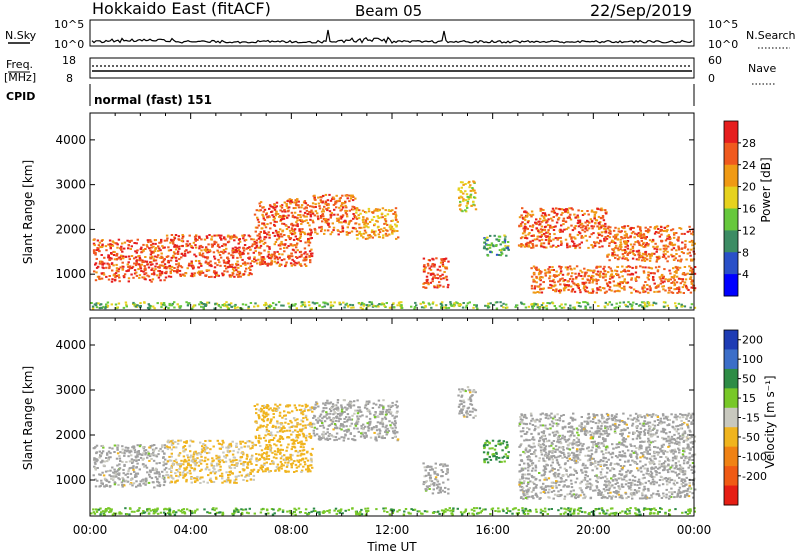 This screenshot has width=800, height=554. I want to click on nsky-tick-bottom: 10^0, so click(69, 44).